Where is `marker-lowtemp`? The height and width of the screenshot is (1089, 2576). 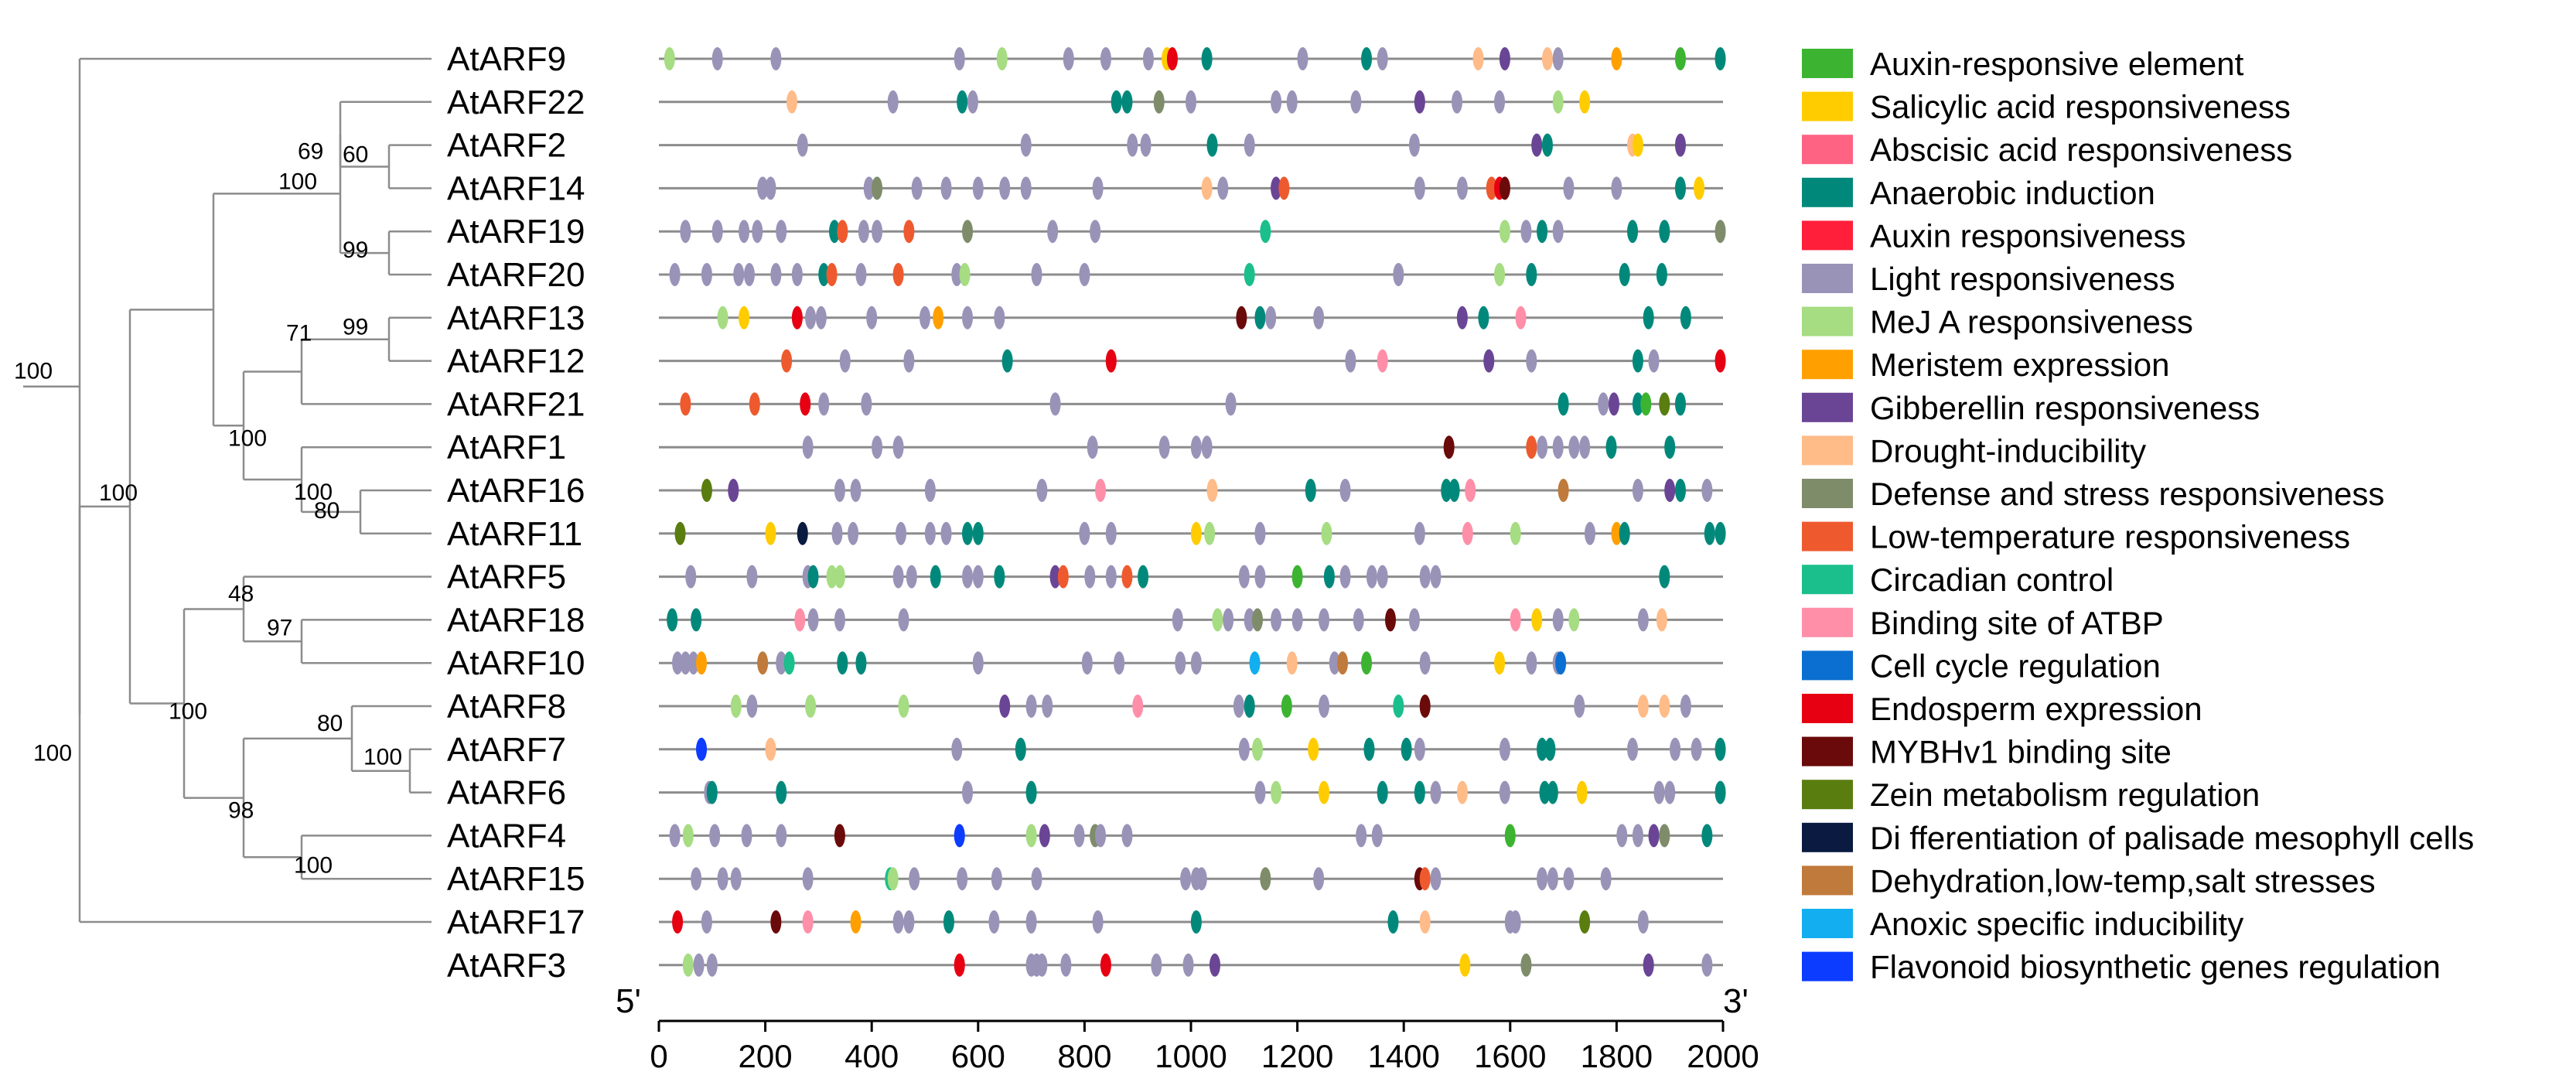 marker-lowtemp is located at coordinates (843, 232).